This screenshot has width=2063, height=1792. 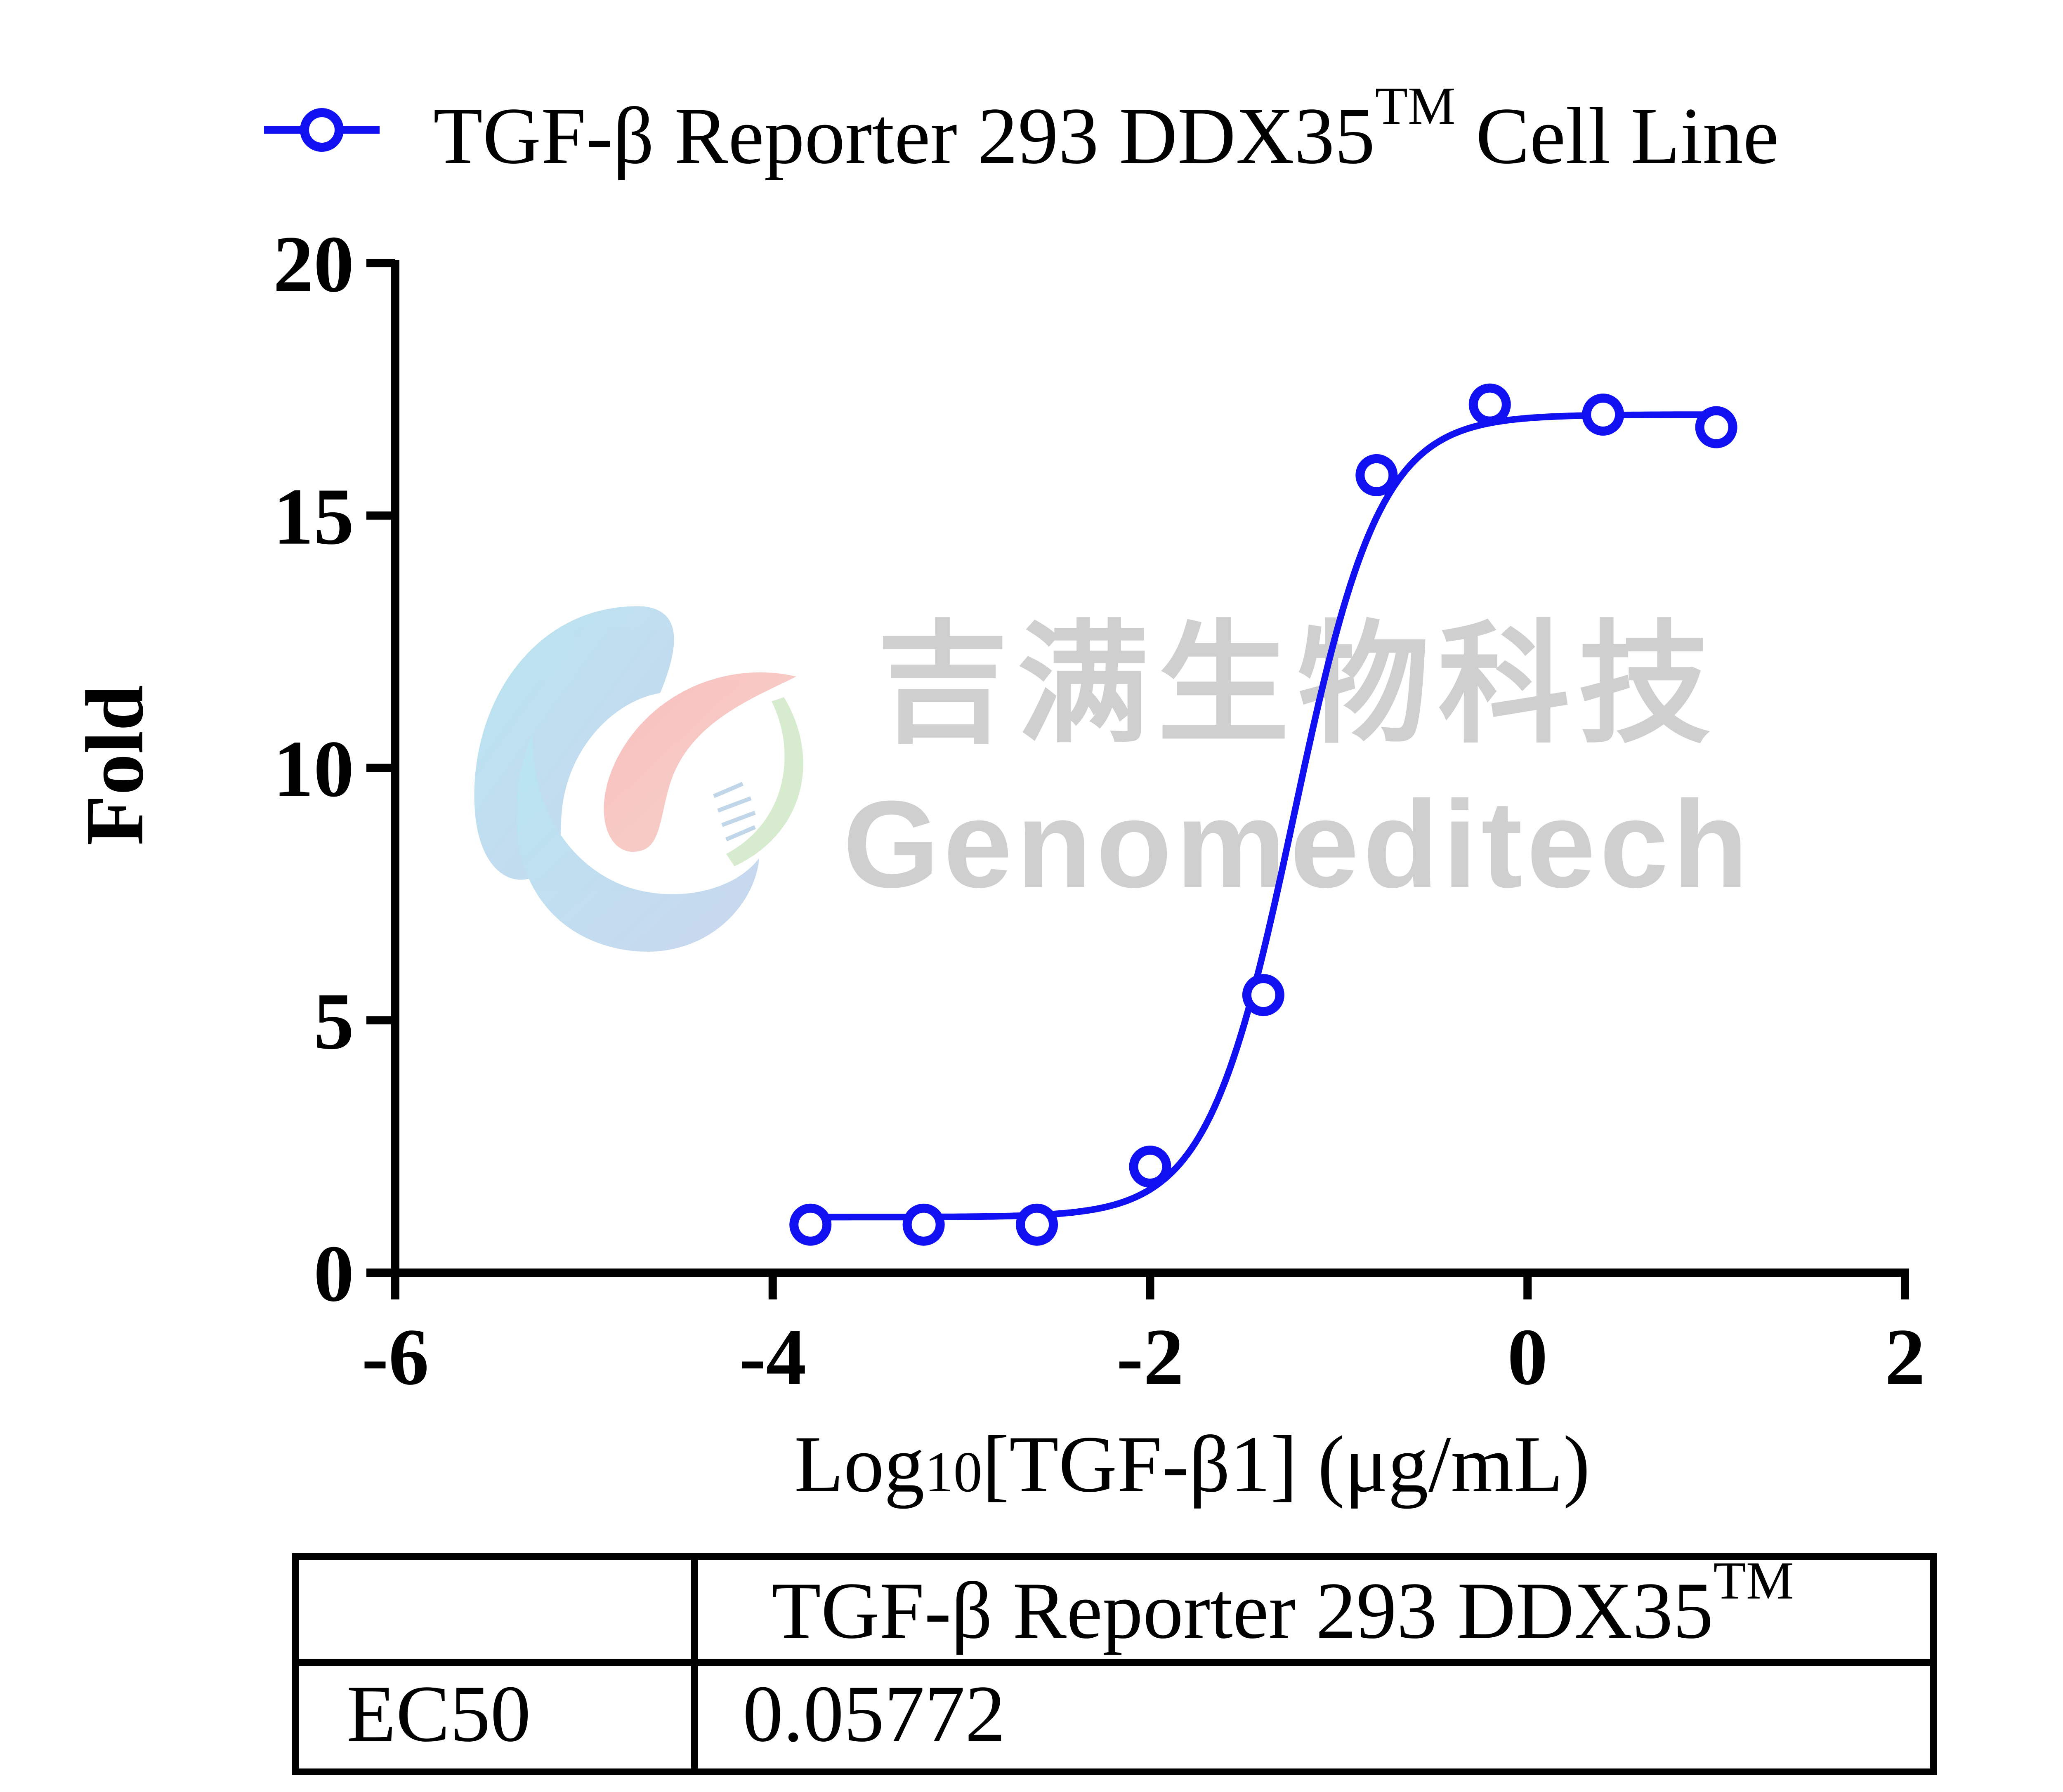 What do you see at coordinates (322, 130) in the screenshot?
I see `legend-marker-icon` at bounding box center [322, 130].